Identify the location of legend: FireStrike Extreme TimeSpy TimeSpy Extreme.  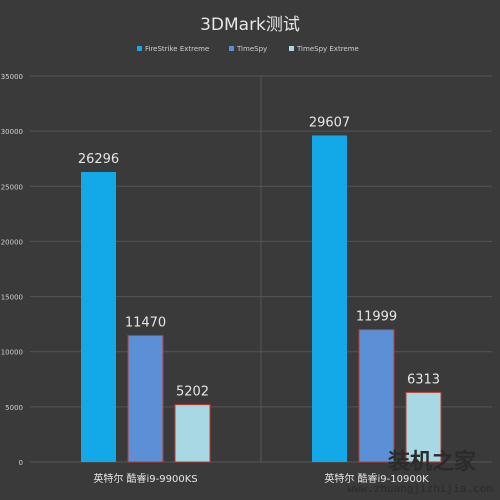
(248, 49).